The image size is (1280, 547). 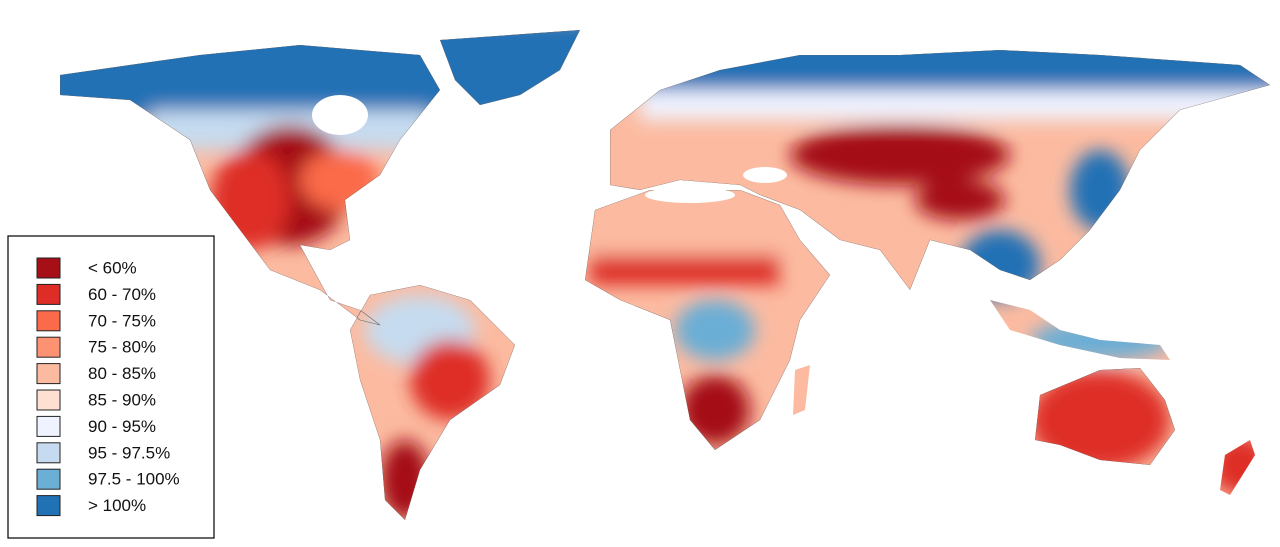 What do you see at coordinates (690, 195) in the screenshot?
I see `mediterranean` at bounding box center [690, 195].